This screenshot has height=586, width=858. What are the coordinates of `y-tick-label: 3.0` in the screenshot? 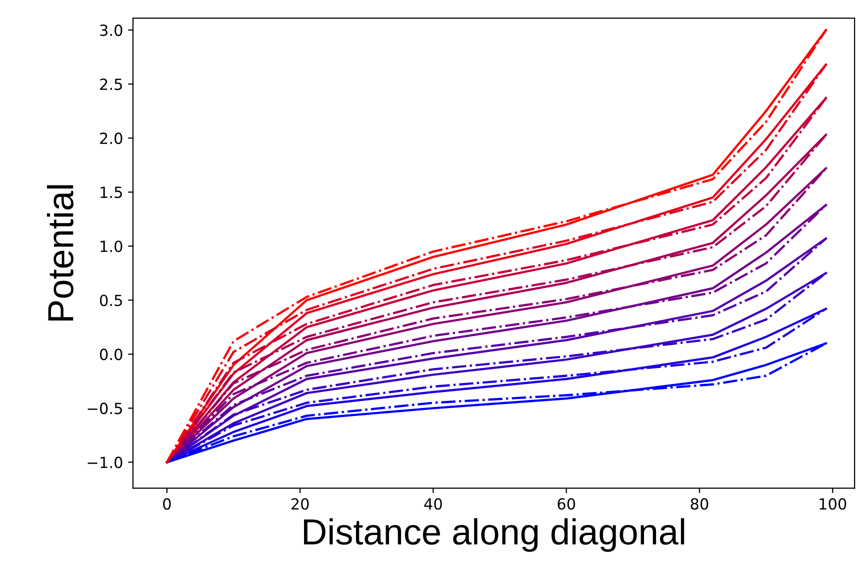 It's located at (111, 30).